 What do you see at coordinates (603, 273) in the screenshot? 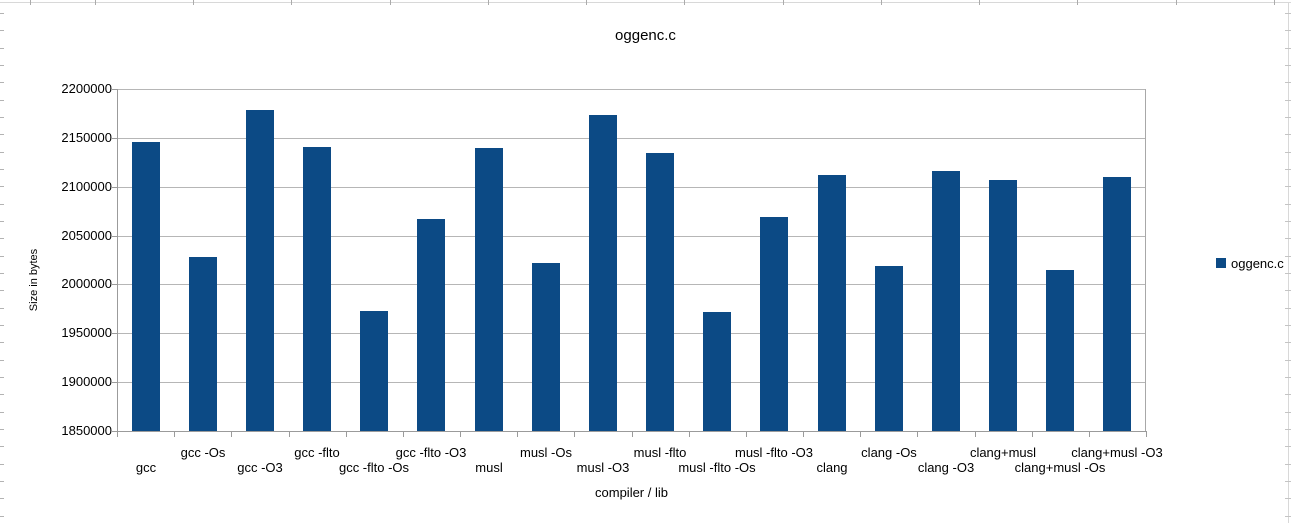
I see `bar-musl-o3` at bounding box center [603, 273].